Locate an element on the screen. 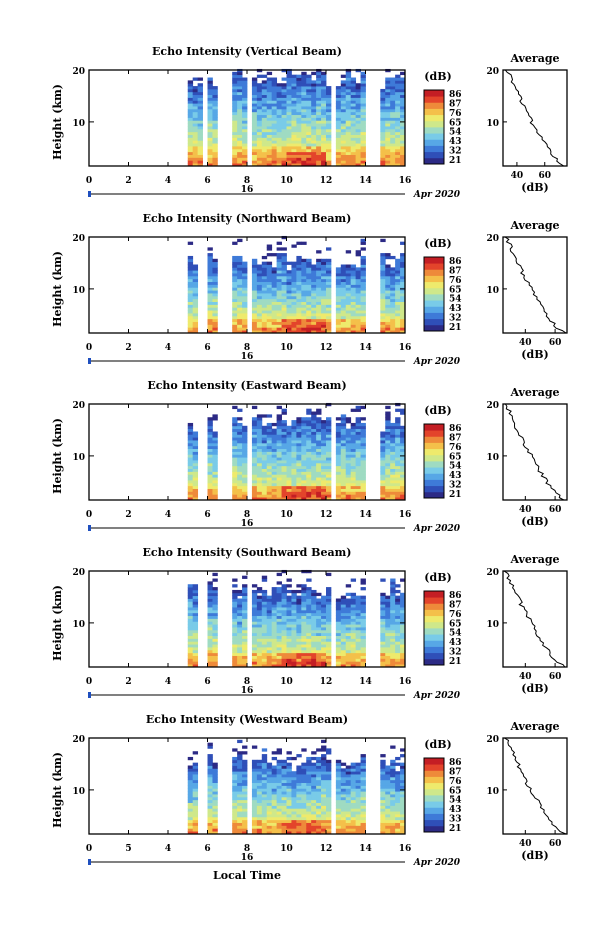 The width and height of the screenshot is (616, 933). colorbar-segment is located at coordinates (434, 452).